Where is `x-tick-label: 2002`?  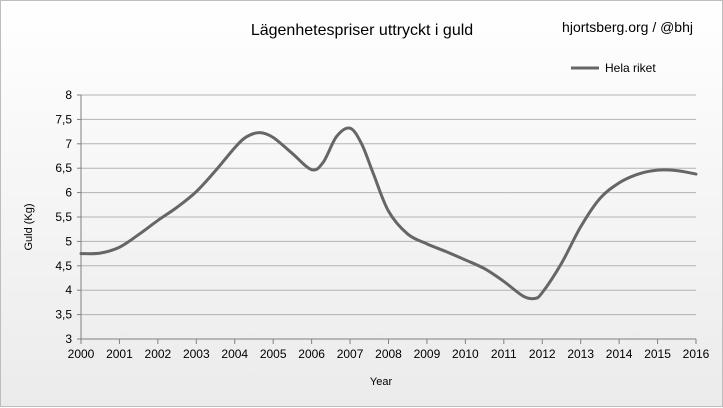
x-tick-label: 2002 is located at coordinates (158, 354).